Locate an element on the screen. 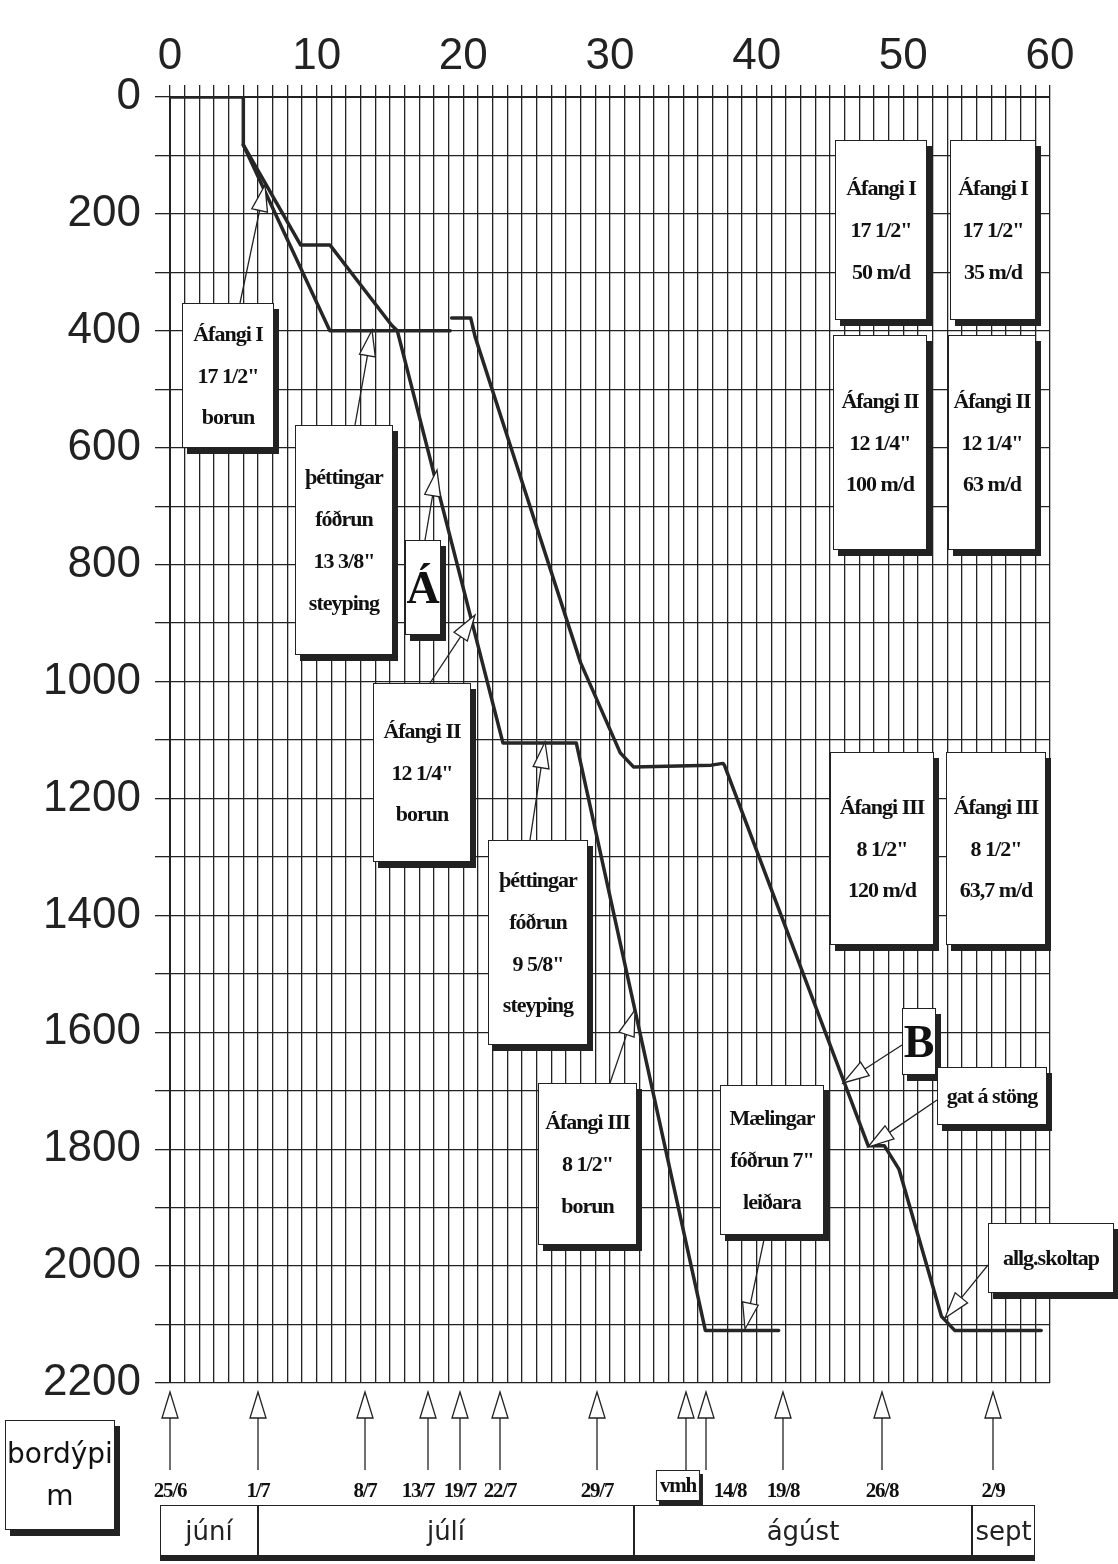 This screenshot has width=1118, height=1564. y-tick-label: 1200 is located at coordinates (92, 795).